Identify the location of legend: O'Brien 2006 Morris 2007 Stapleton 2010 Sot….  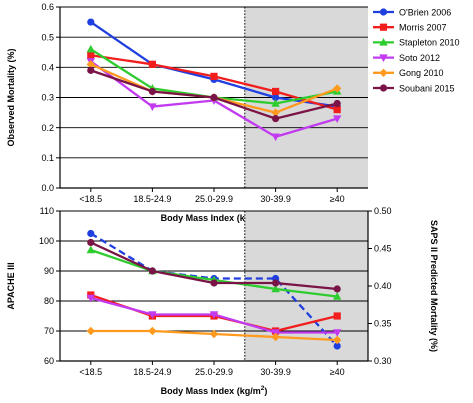
(416, 50).